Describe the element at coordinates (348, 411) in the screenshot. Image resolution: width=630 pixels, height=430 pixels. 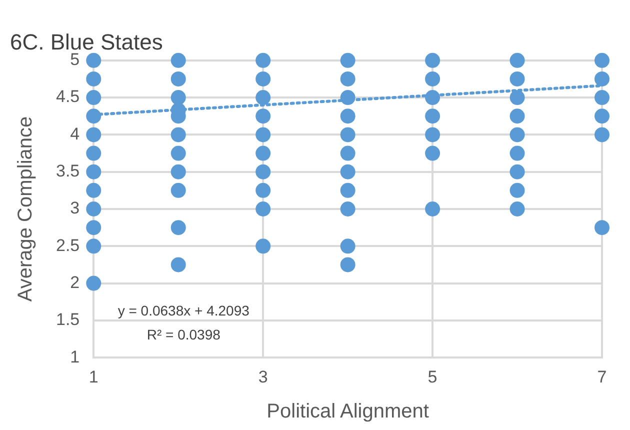
I see `x-axis-title: Political Alignment` at that location.